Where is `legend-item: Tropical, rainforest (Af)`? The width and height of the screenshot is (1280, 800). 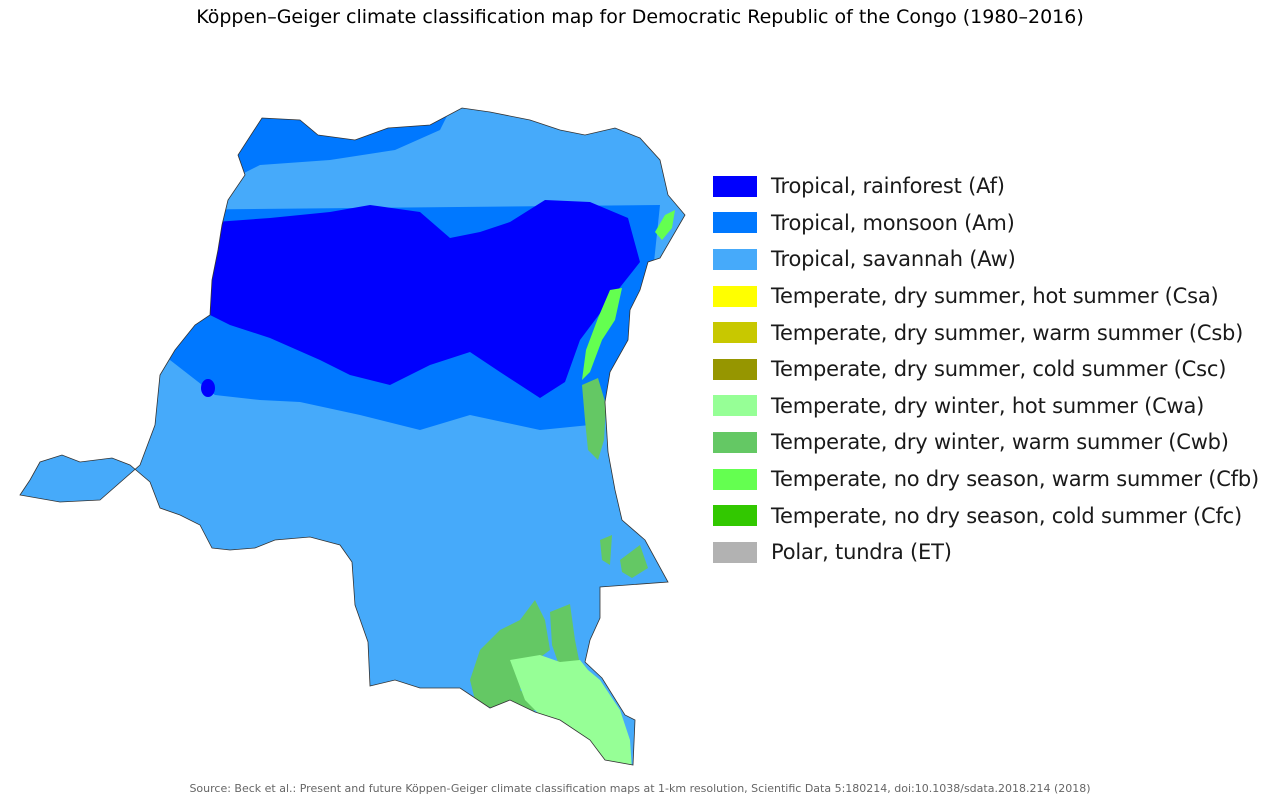
legend-item: Tropical, rainforest (Af) is located at coordinates (986, 186).